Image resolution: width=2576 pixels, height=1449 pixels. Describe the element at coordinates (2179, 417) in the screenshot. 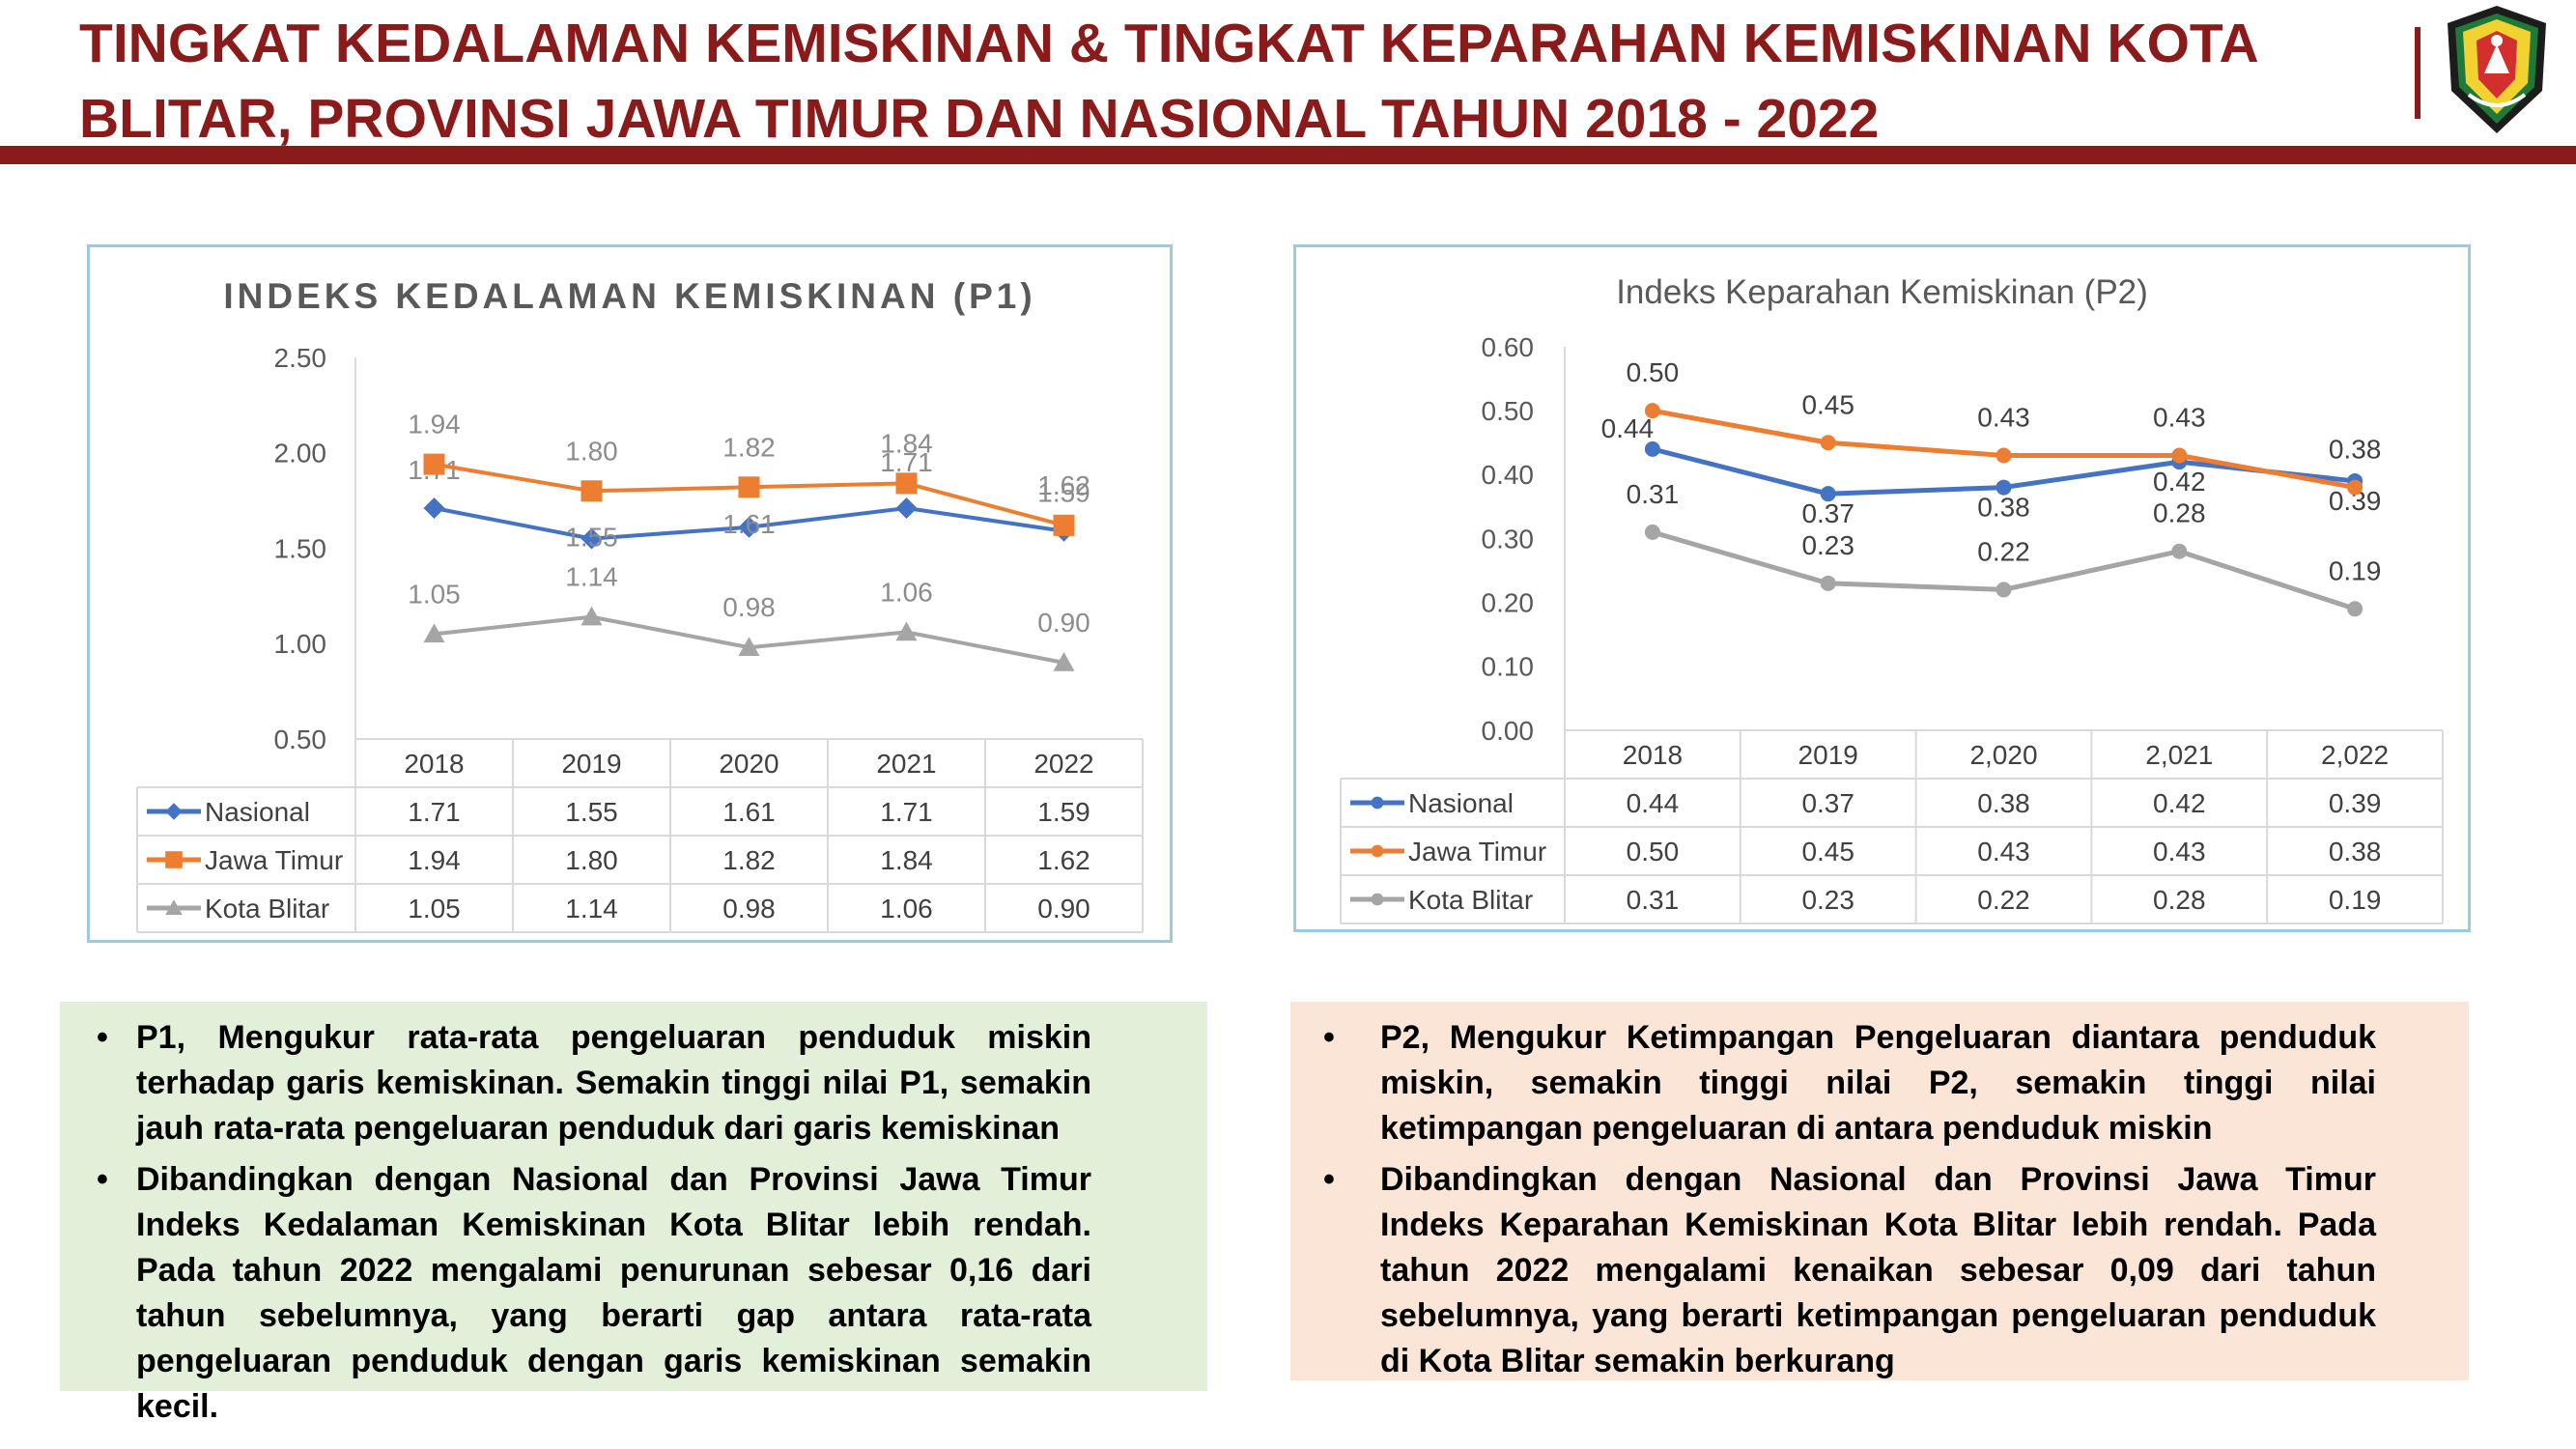

I see `data-label: 0.43` at that location.